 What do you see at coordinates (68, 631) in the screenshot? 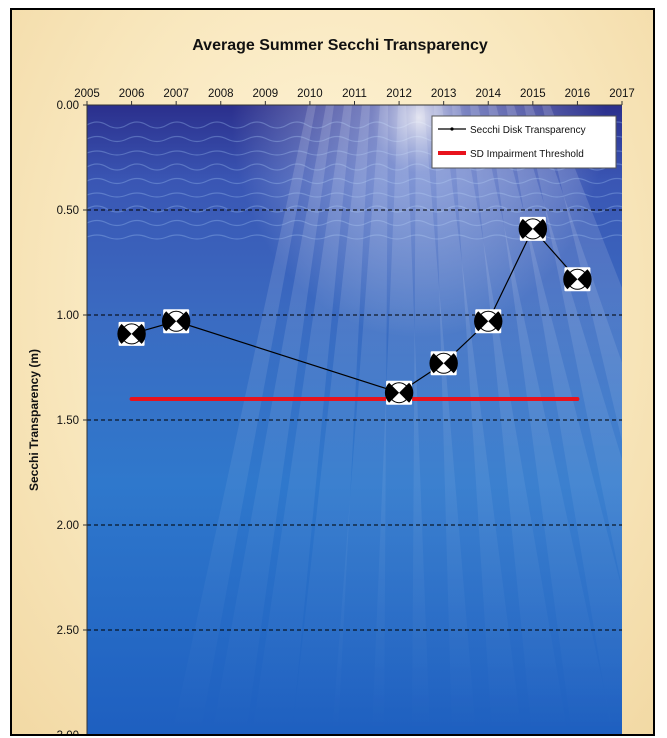
I see `y-tick-label: 2.50` at bounding box center [68, 631].